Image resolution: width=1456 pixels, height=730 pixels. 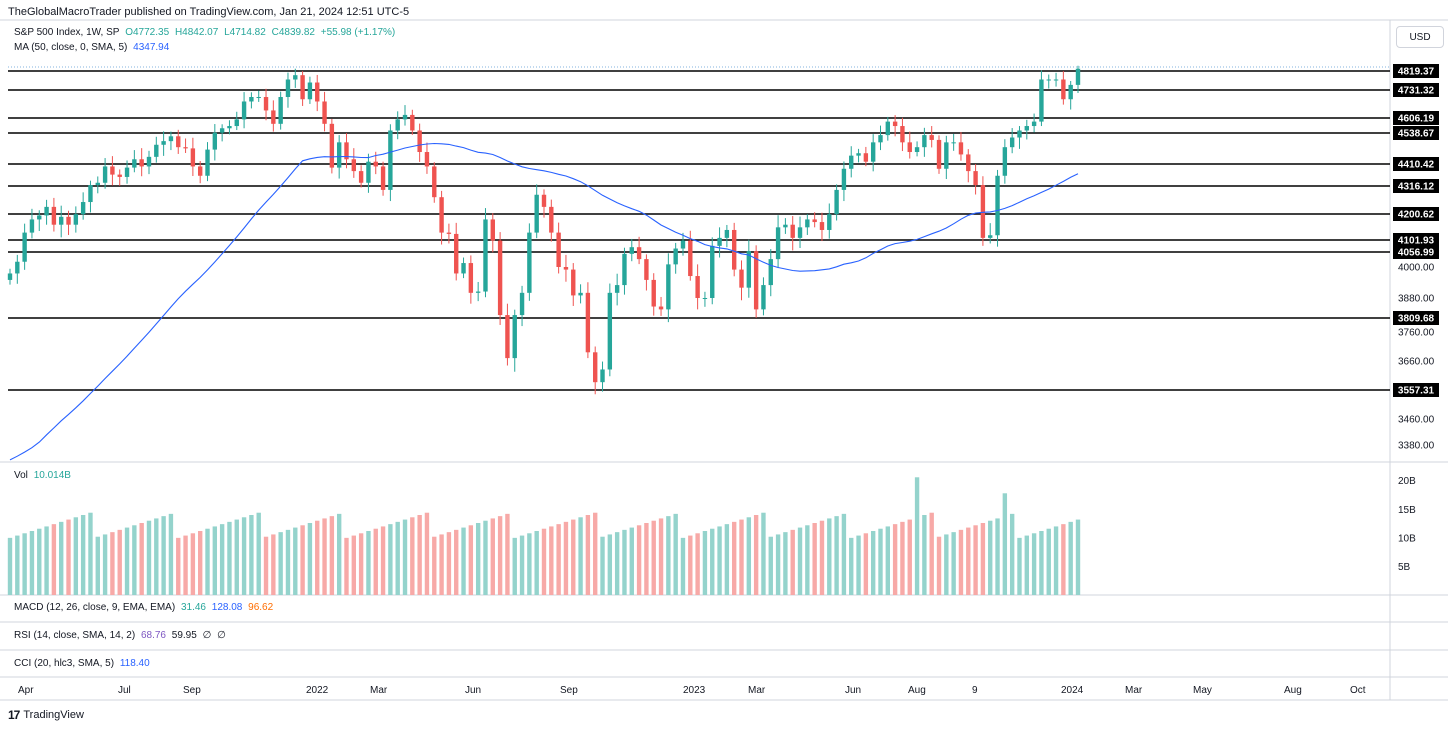 I want to click on rsi-label: RSI (14, close, SMA, 14, 2), so click(x=75, y=635).